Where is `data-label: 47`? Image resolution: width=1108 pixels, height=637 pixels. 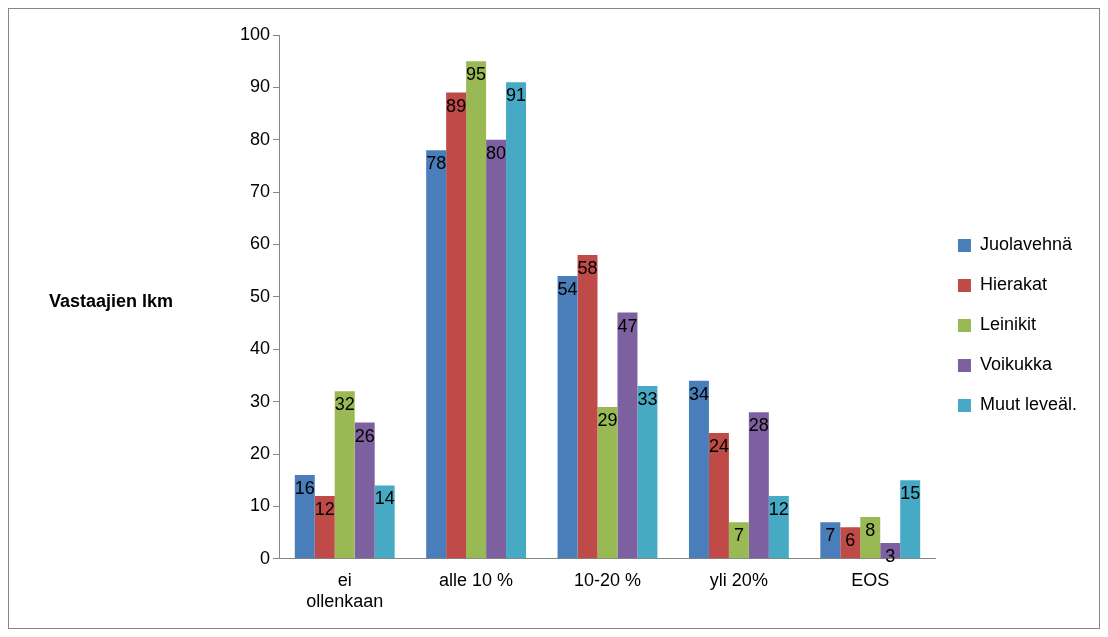
data-label: 47 is located at coordinates (627, 325).